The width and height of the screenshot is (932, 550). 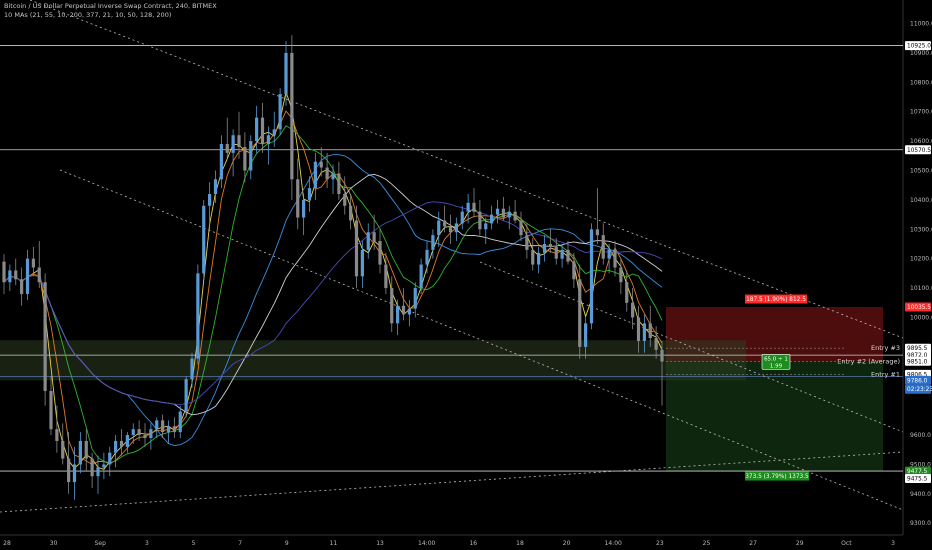 I want to click on price-tag-label: 02:23:23, so click(x=919, y=390).